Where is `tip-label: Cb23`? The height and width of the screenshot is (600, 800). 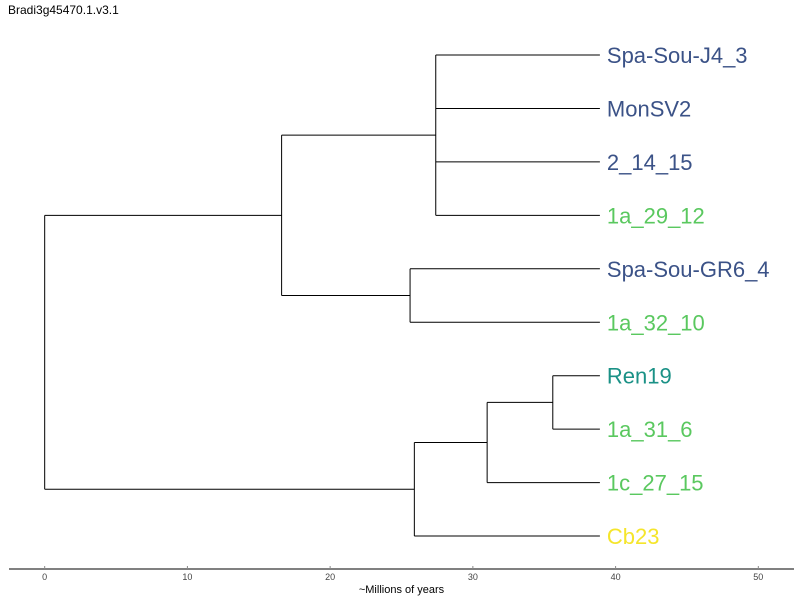
tip-label: Cb23 is located at coordinates (633, 536).